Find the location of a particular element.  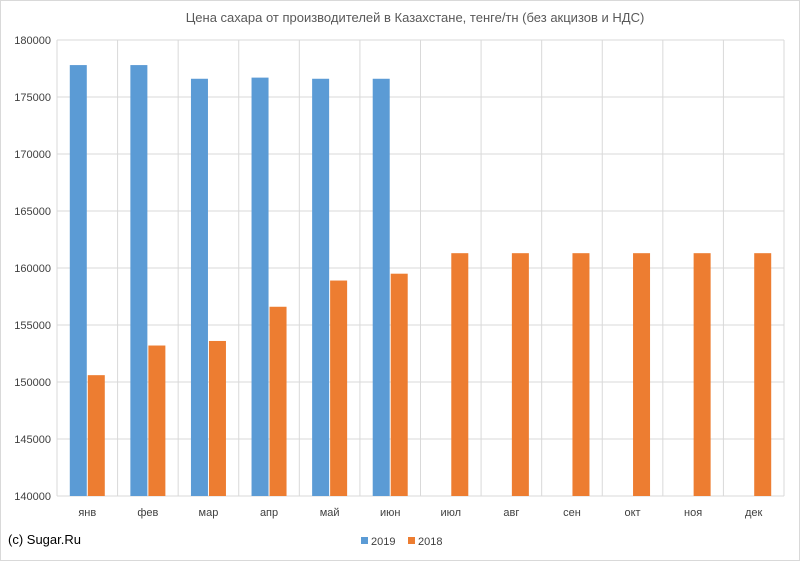

y-tick-label: 145000 is located at coordinates (32, 440).